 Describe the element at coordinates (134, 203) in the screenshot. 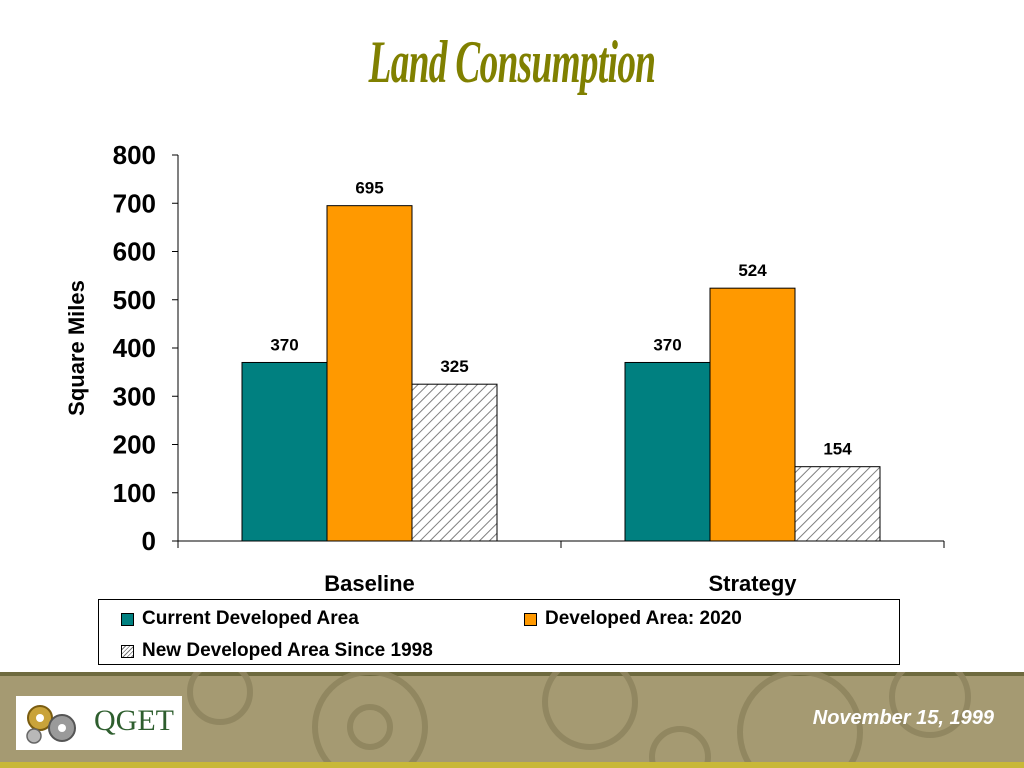

I see `y-tick-label: 700` at that location.